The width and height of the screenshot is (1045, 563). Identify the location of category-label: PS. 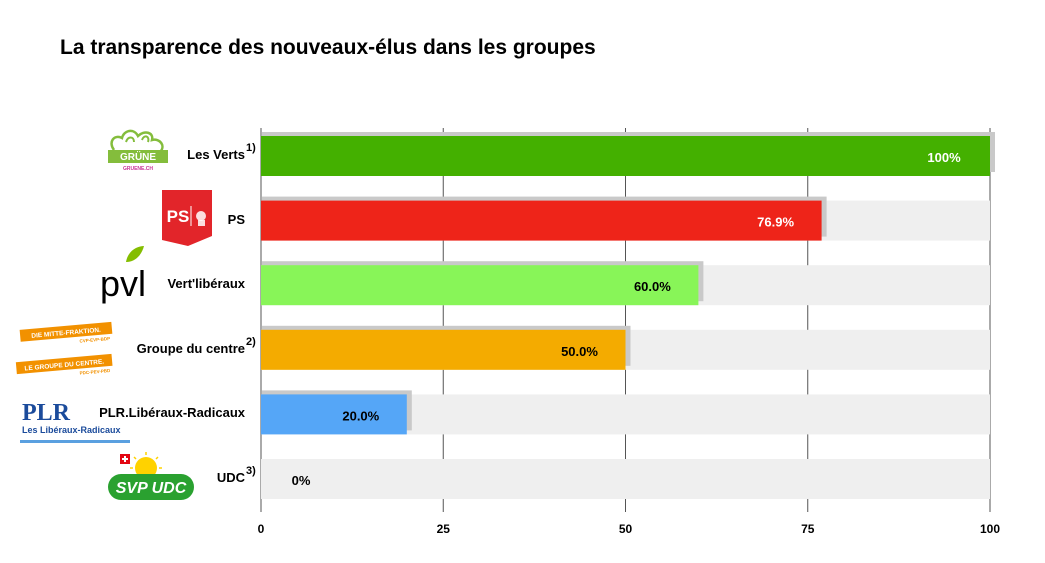
(236, 219).